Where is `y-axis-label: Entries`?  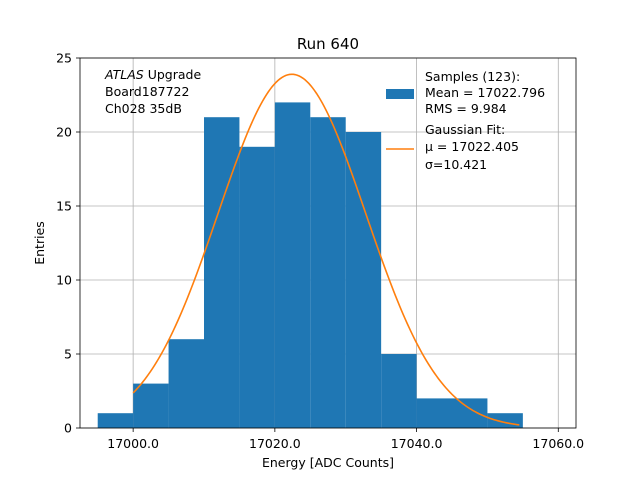 y-axis-label: Entries is located at coordinates (39, 243).